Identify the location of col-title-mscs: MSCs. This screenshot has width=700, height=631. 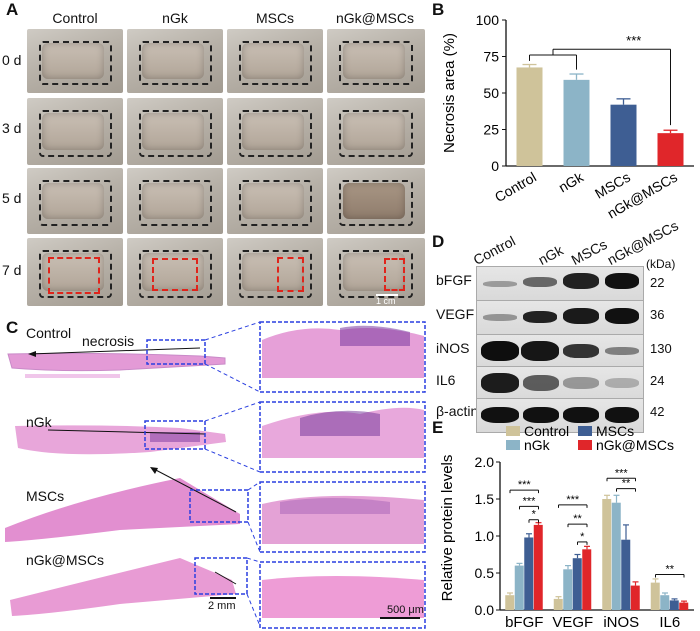
(275, 18).